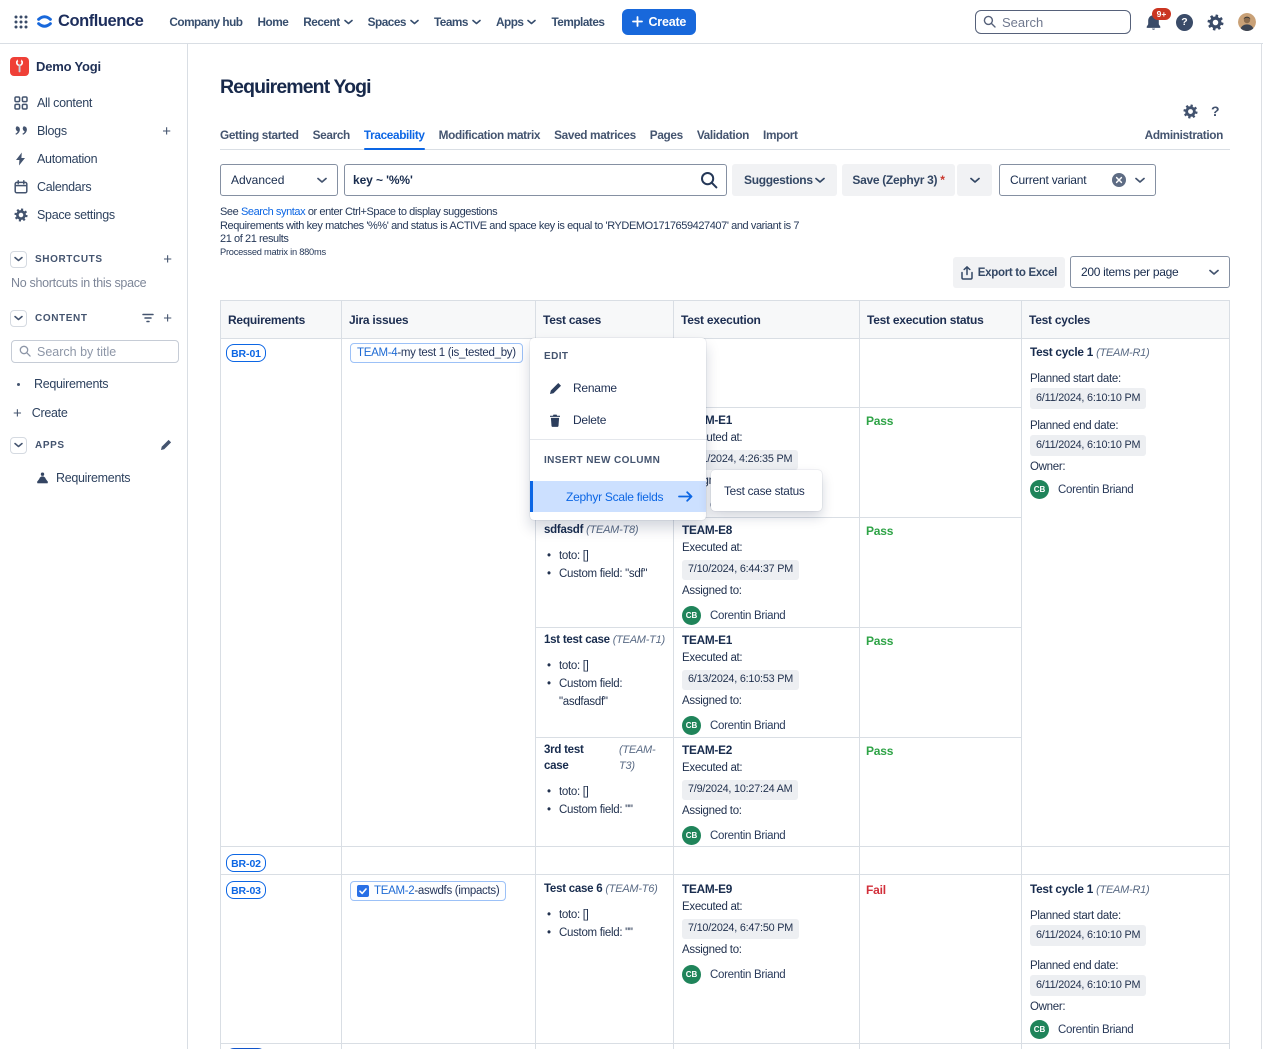  What do you see at coordinates (605, 319) in the screenshot?
I see `column-header-test-cases: Test cases` at bounding box center [605, 319].